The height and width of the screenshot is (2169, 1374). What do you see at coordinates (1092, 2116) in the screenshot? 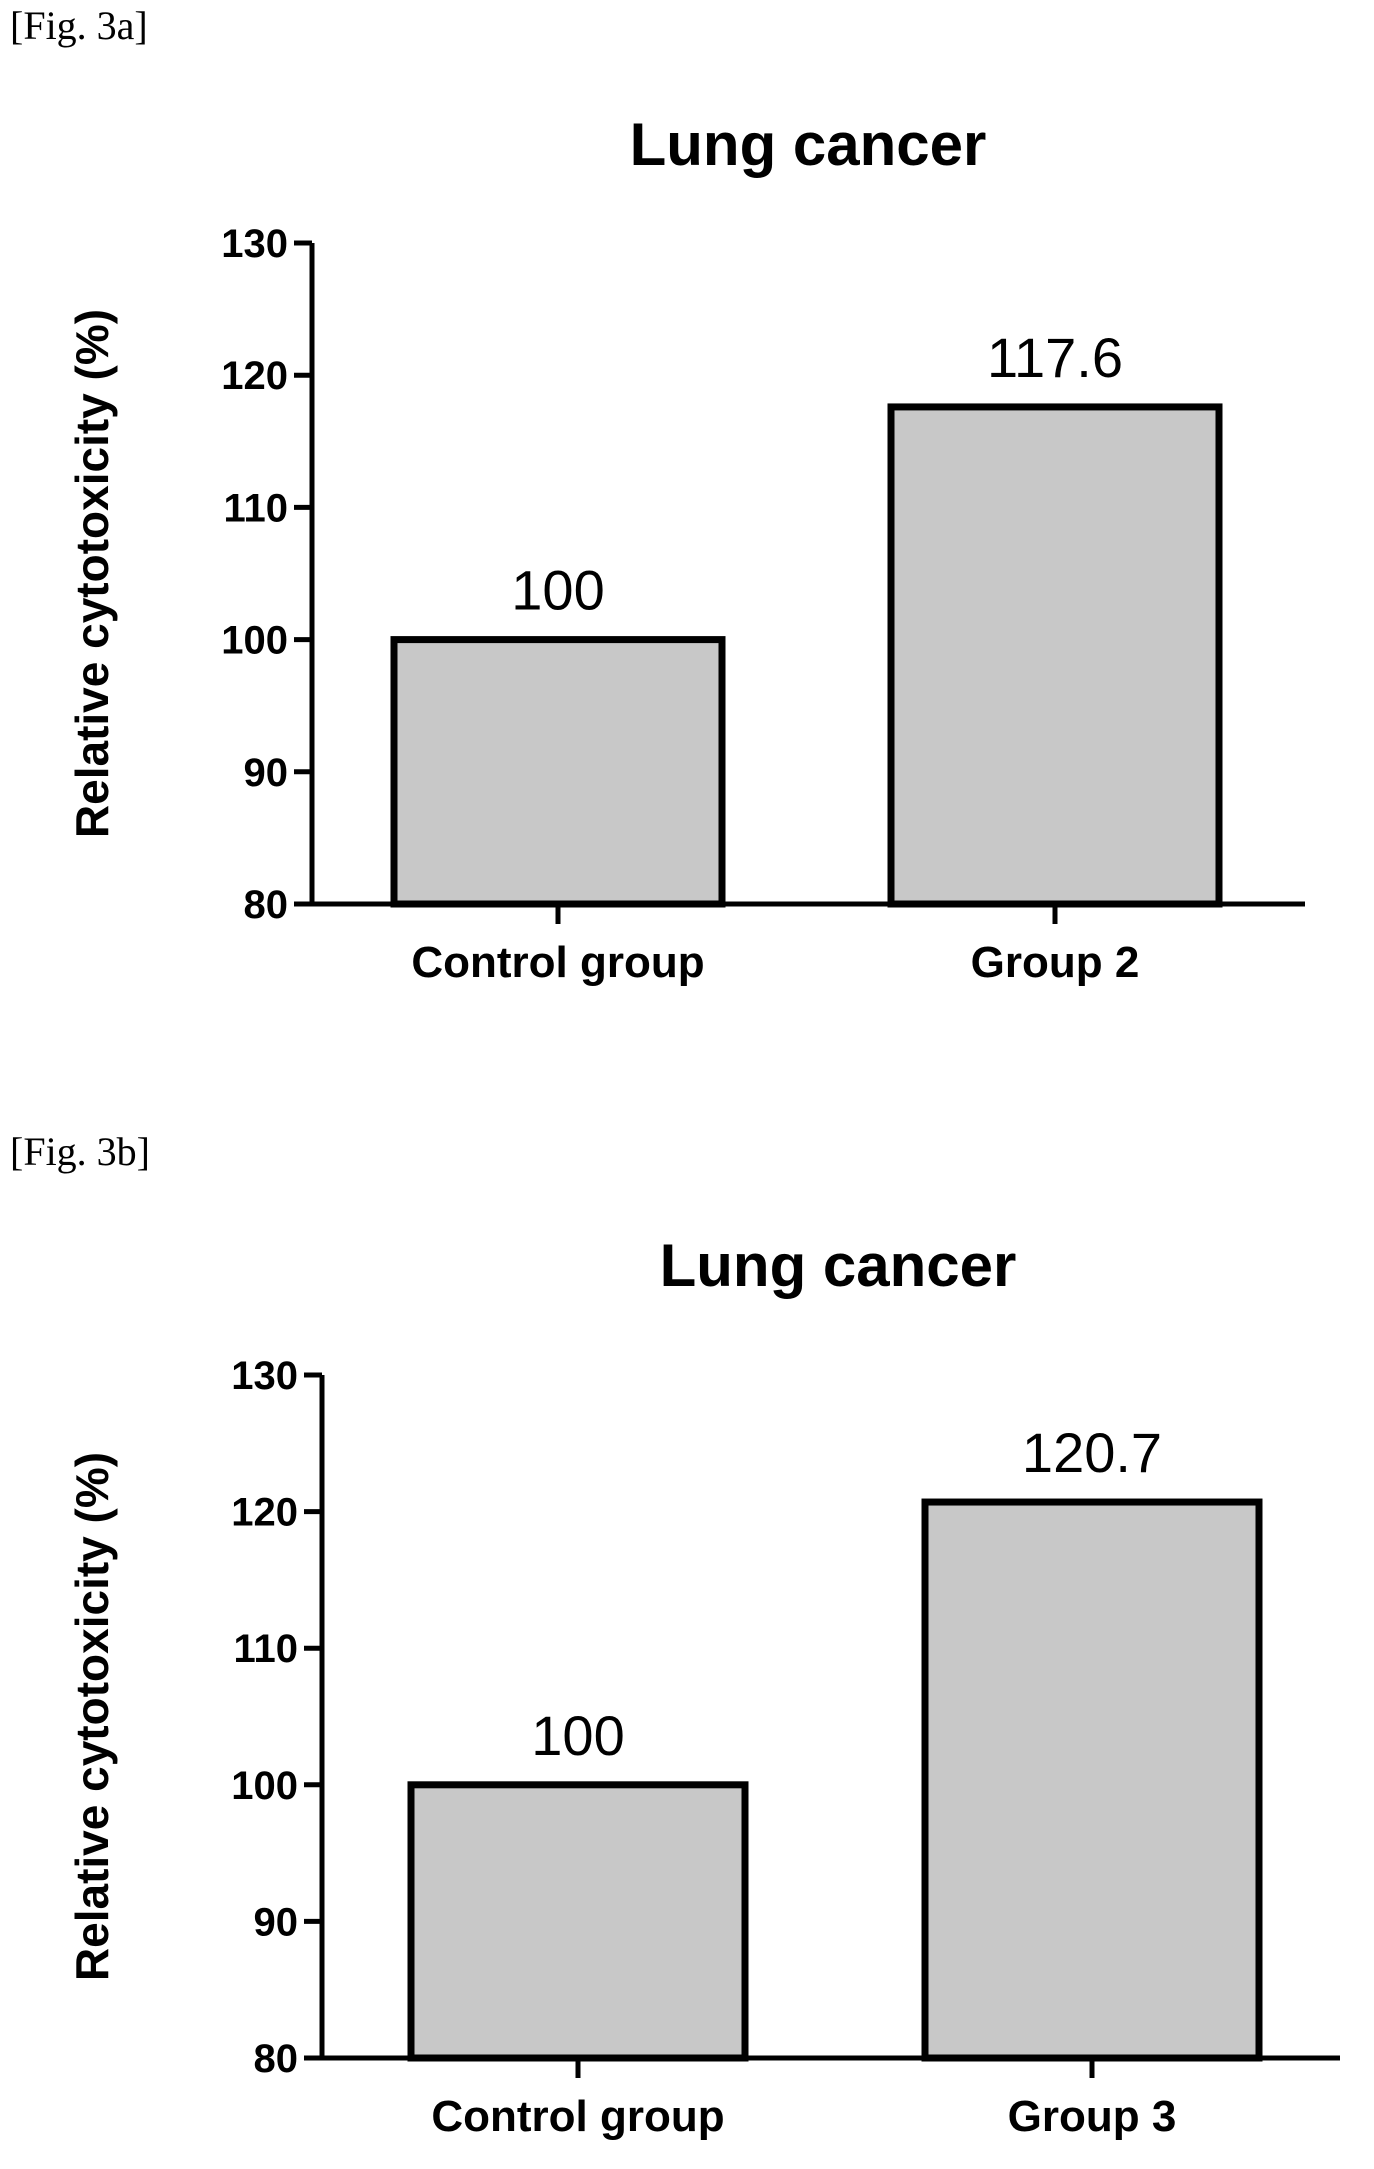
I see `x-tick-label: Group 3` at bounding box center [1092, 2116].